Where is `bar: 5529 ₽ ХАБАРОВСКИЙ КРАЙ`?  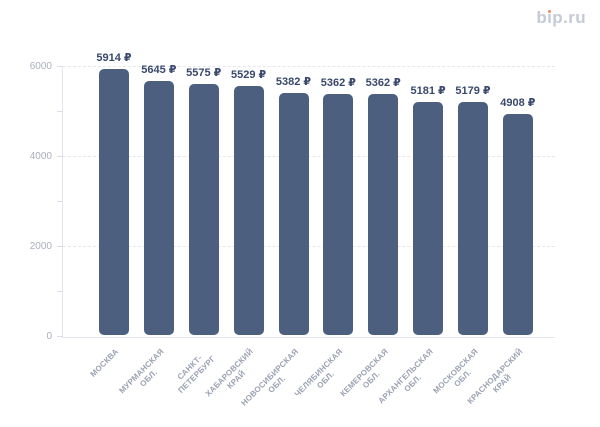 bar: 5529 ₽ ХАБАРОВСКИЙ КРАЙ is located at coordinates (235, 233).